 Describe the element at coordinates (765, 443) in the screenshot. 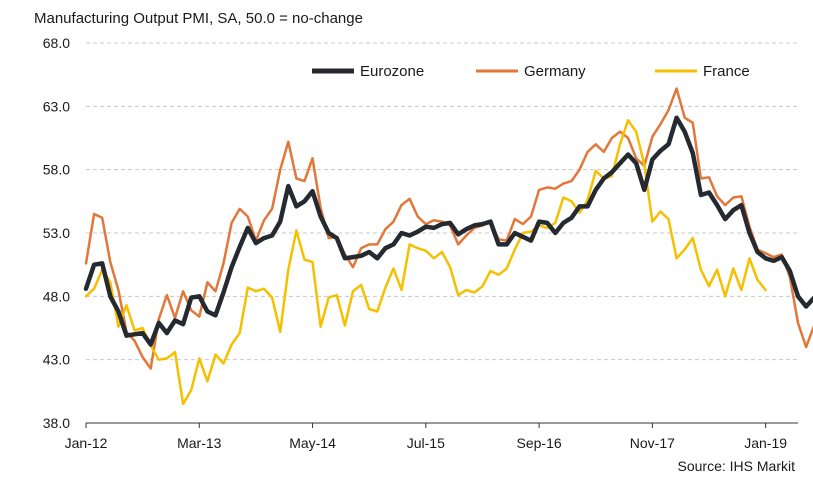

I see `x-tick-label: Jan-19` at that location.